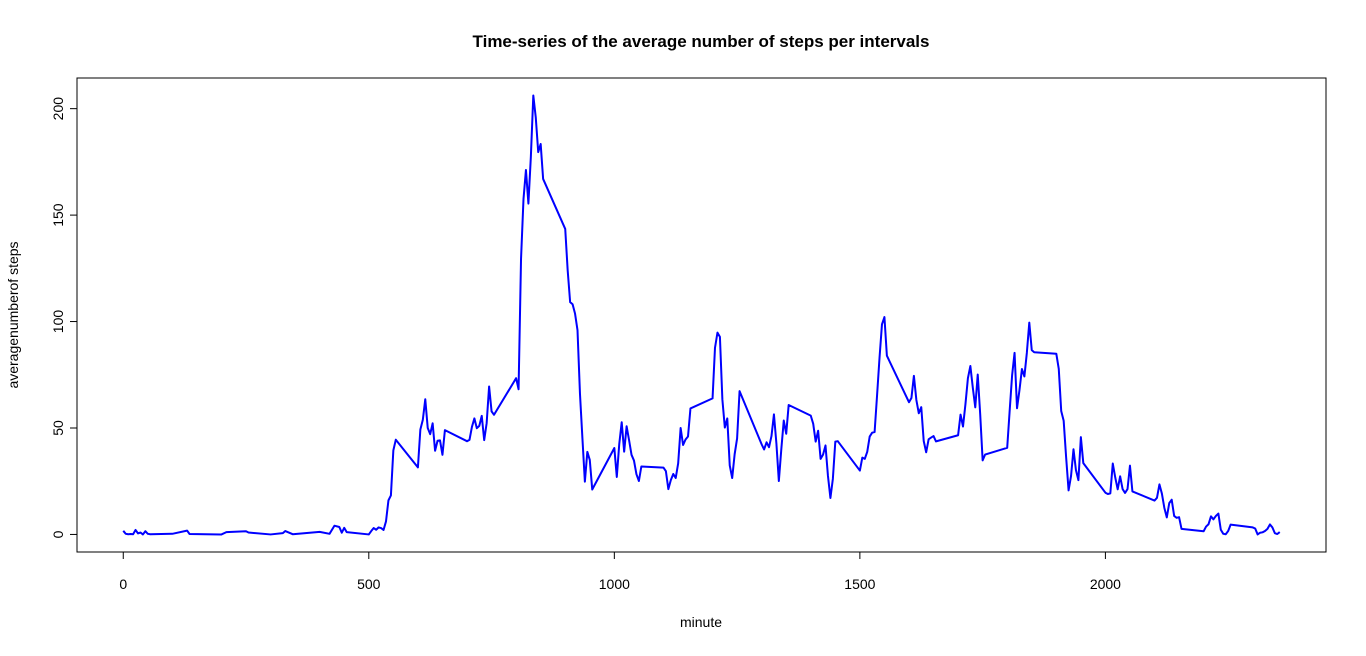  What do you see at coordinates (614, 584) in the screenshot?
I see `x-tick-label: 1000` at bounding box center [614, 584].